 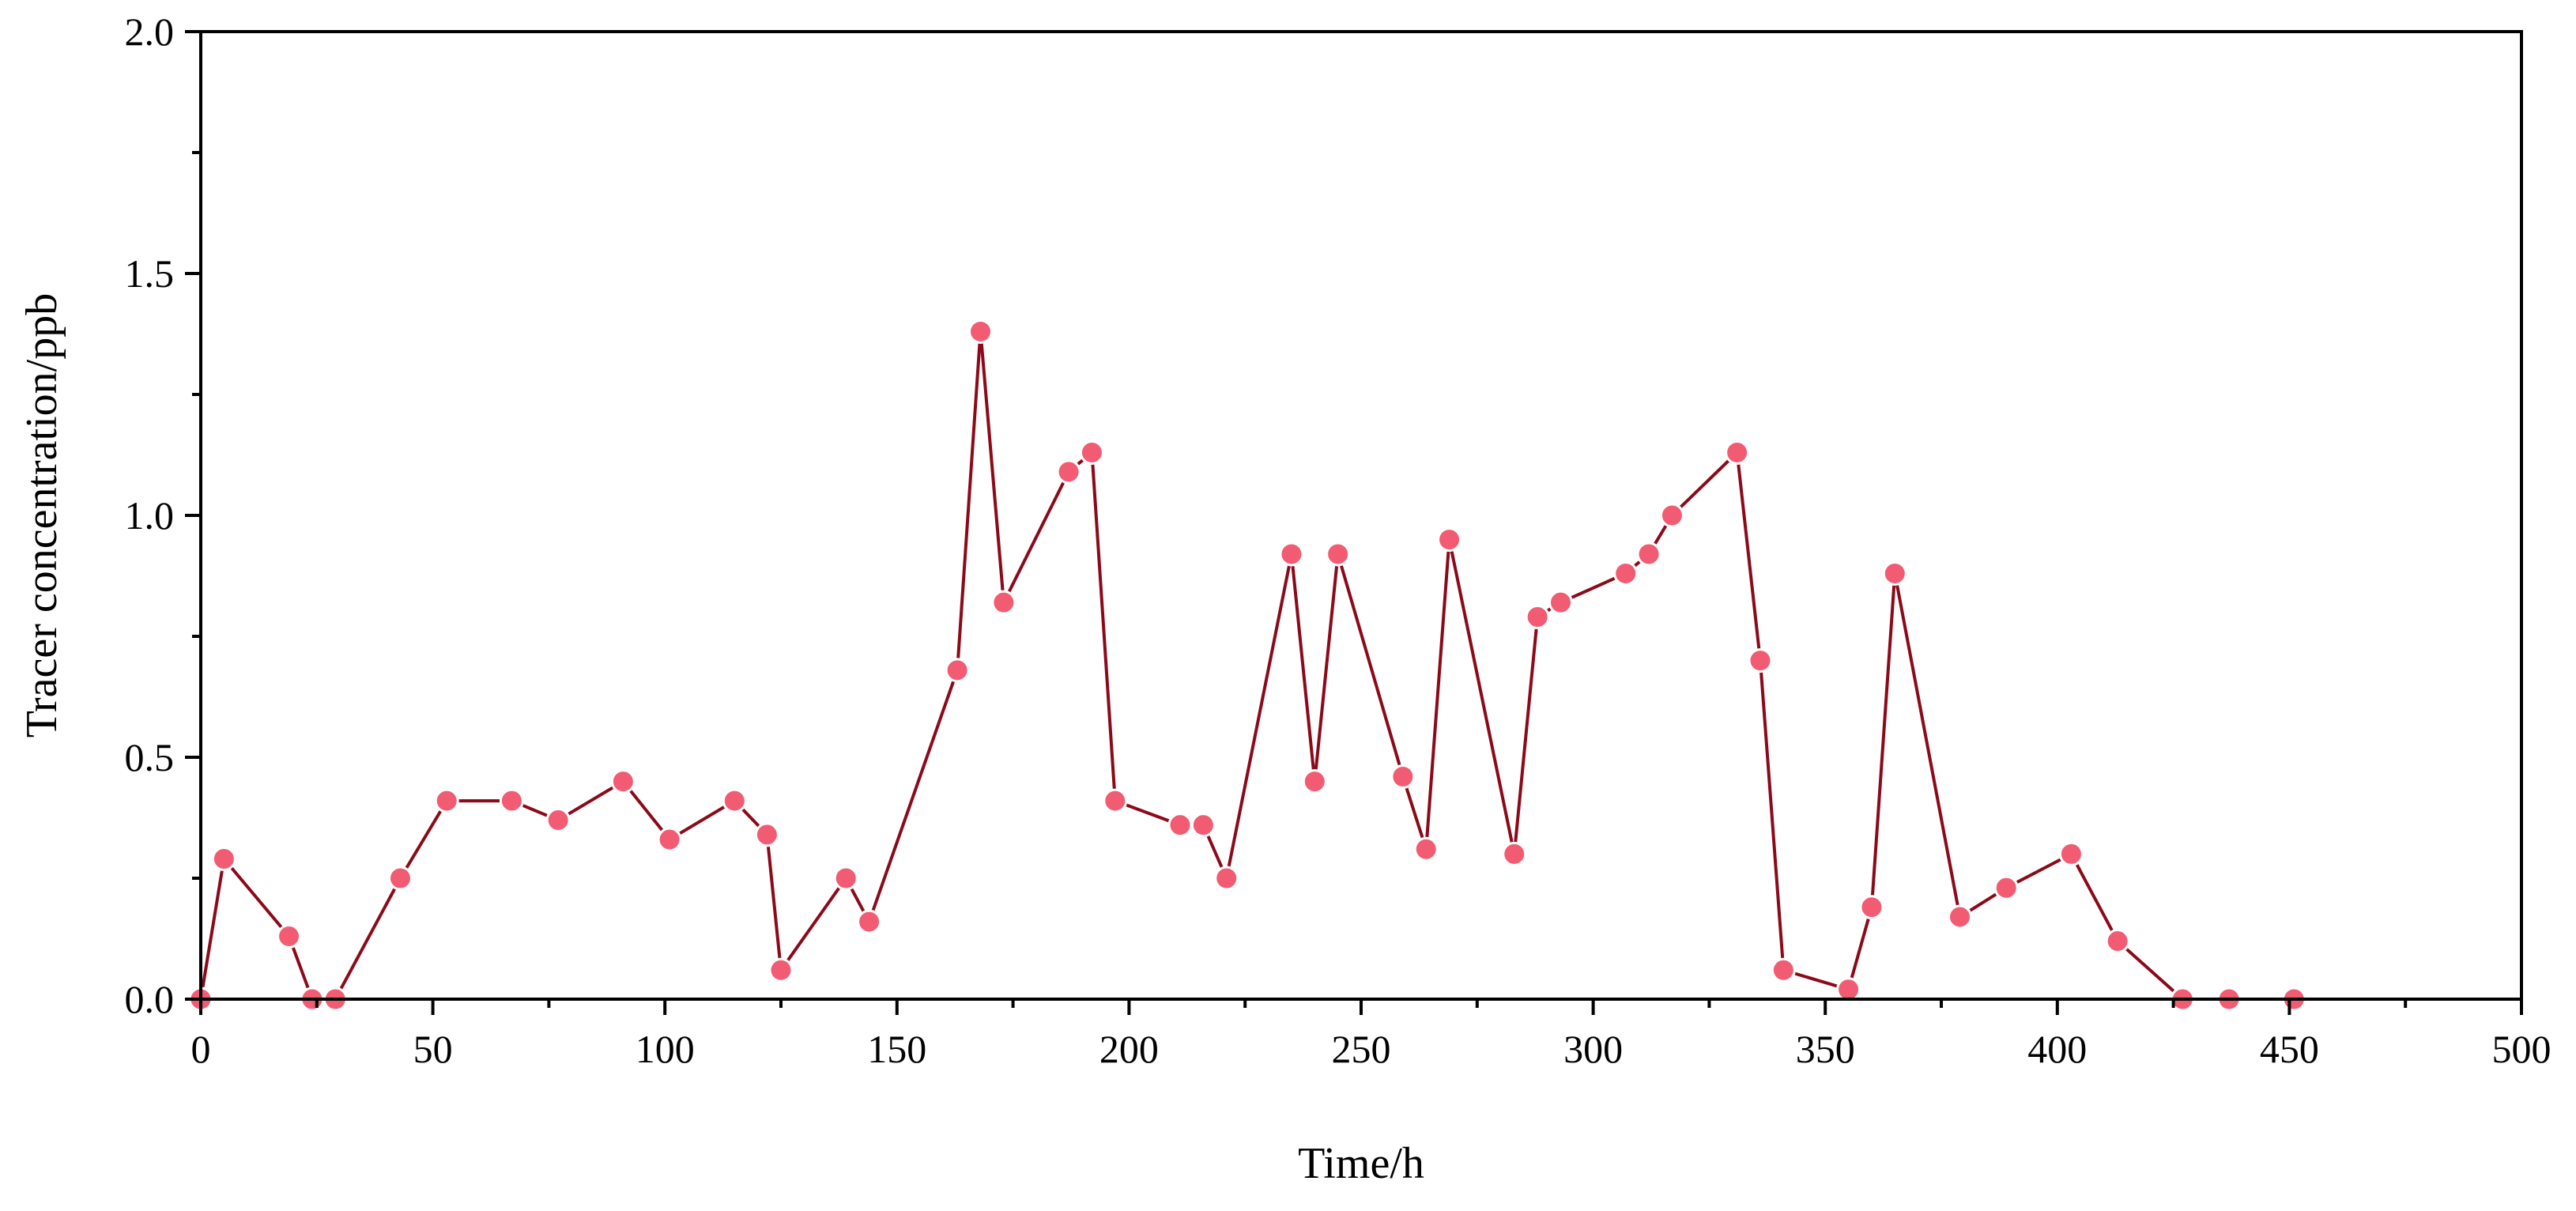 I want to click on x-tick-label: 500, so click(x=2521, y=1049).